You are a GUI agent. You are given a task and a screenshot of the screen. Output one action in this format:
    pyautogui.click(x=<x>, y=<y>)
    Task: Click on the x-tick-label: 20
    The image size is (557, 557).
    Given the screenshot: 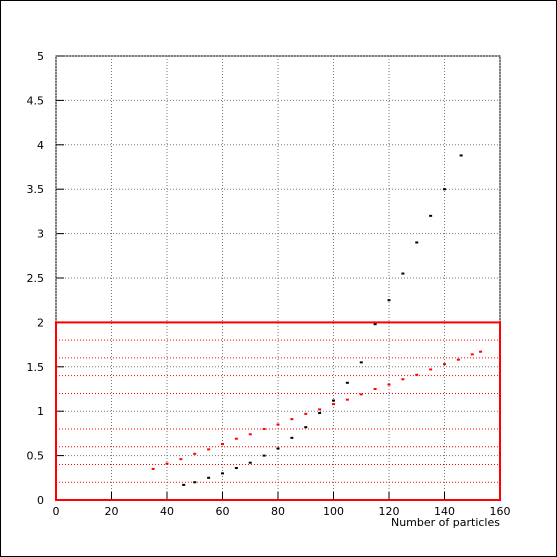 What is the action you would take?
    pyautogui.click(x=112, y=511)
    